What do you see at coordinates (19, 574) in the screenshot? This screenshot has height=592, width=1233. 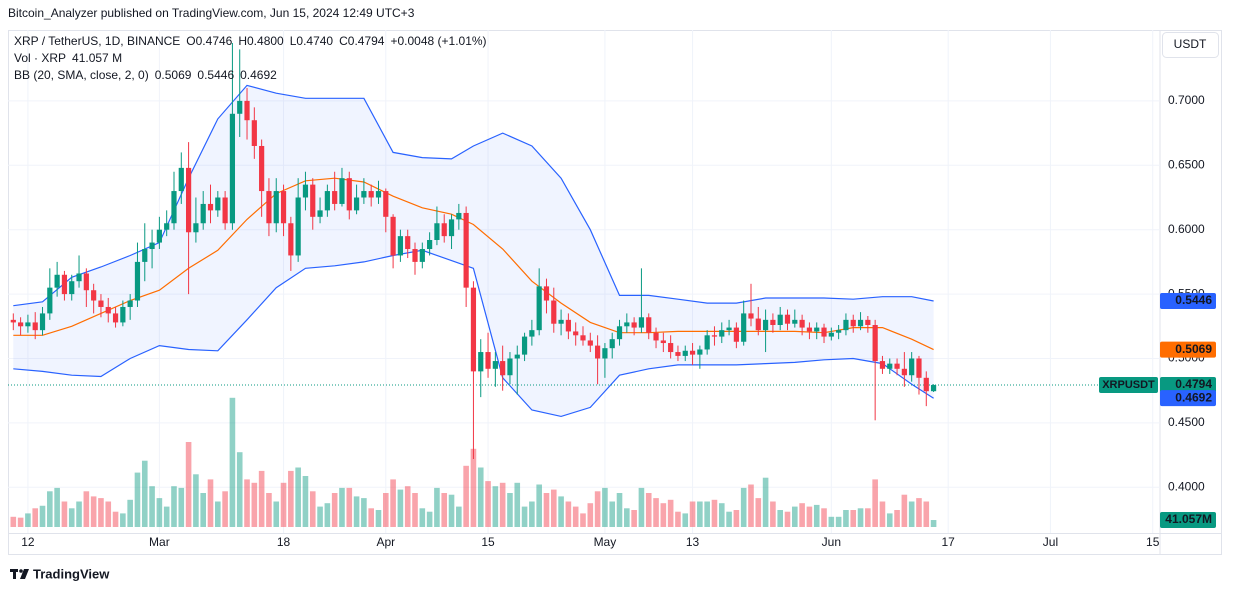 I see `brand-logo` at bounding box center [19, 574].